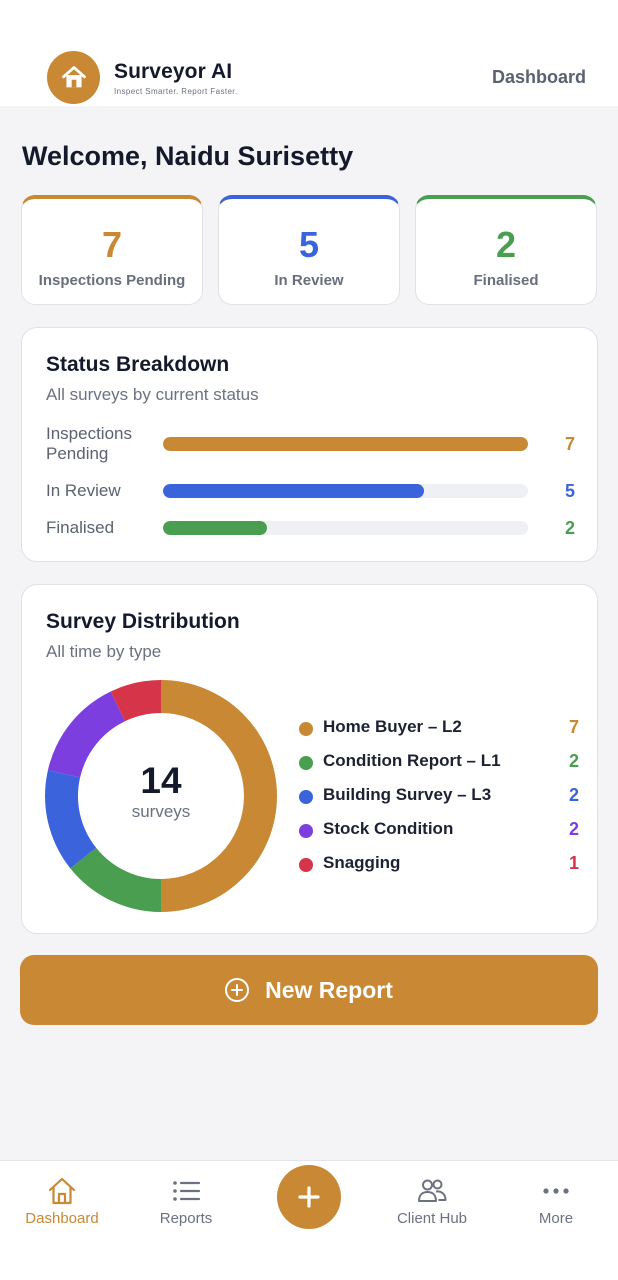 This screenshot has height=1280, width=618. I want to click on legend-item-condition-report: Condition Report – L1 2, so click(438, 762).